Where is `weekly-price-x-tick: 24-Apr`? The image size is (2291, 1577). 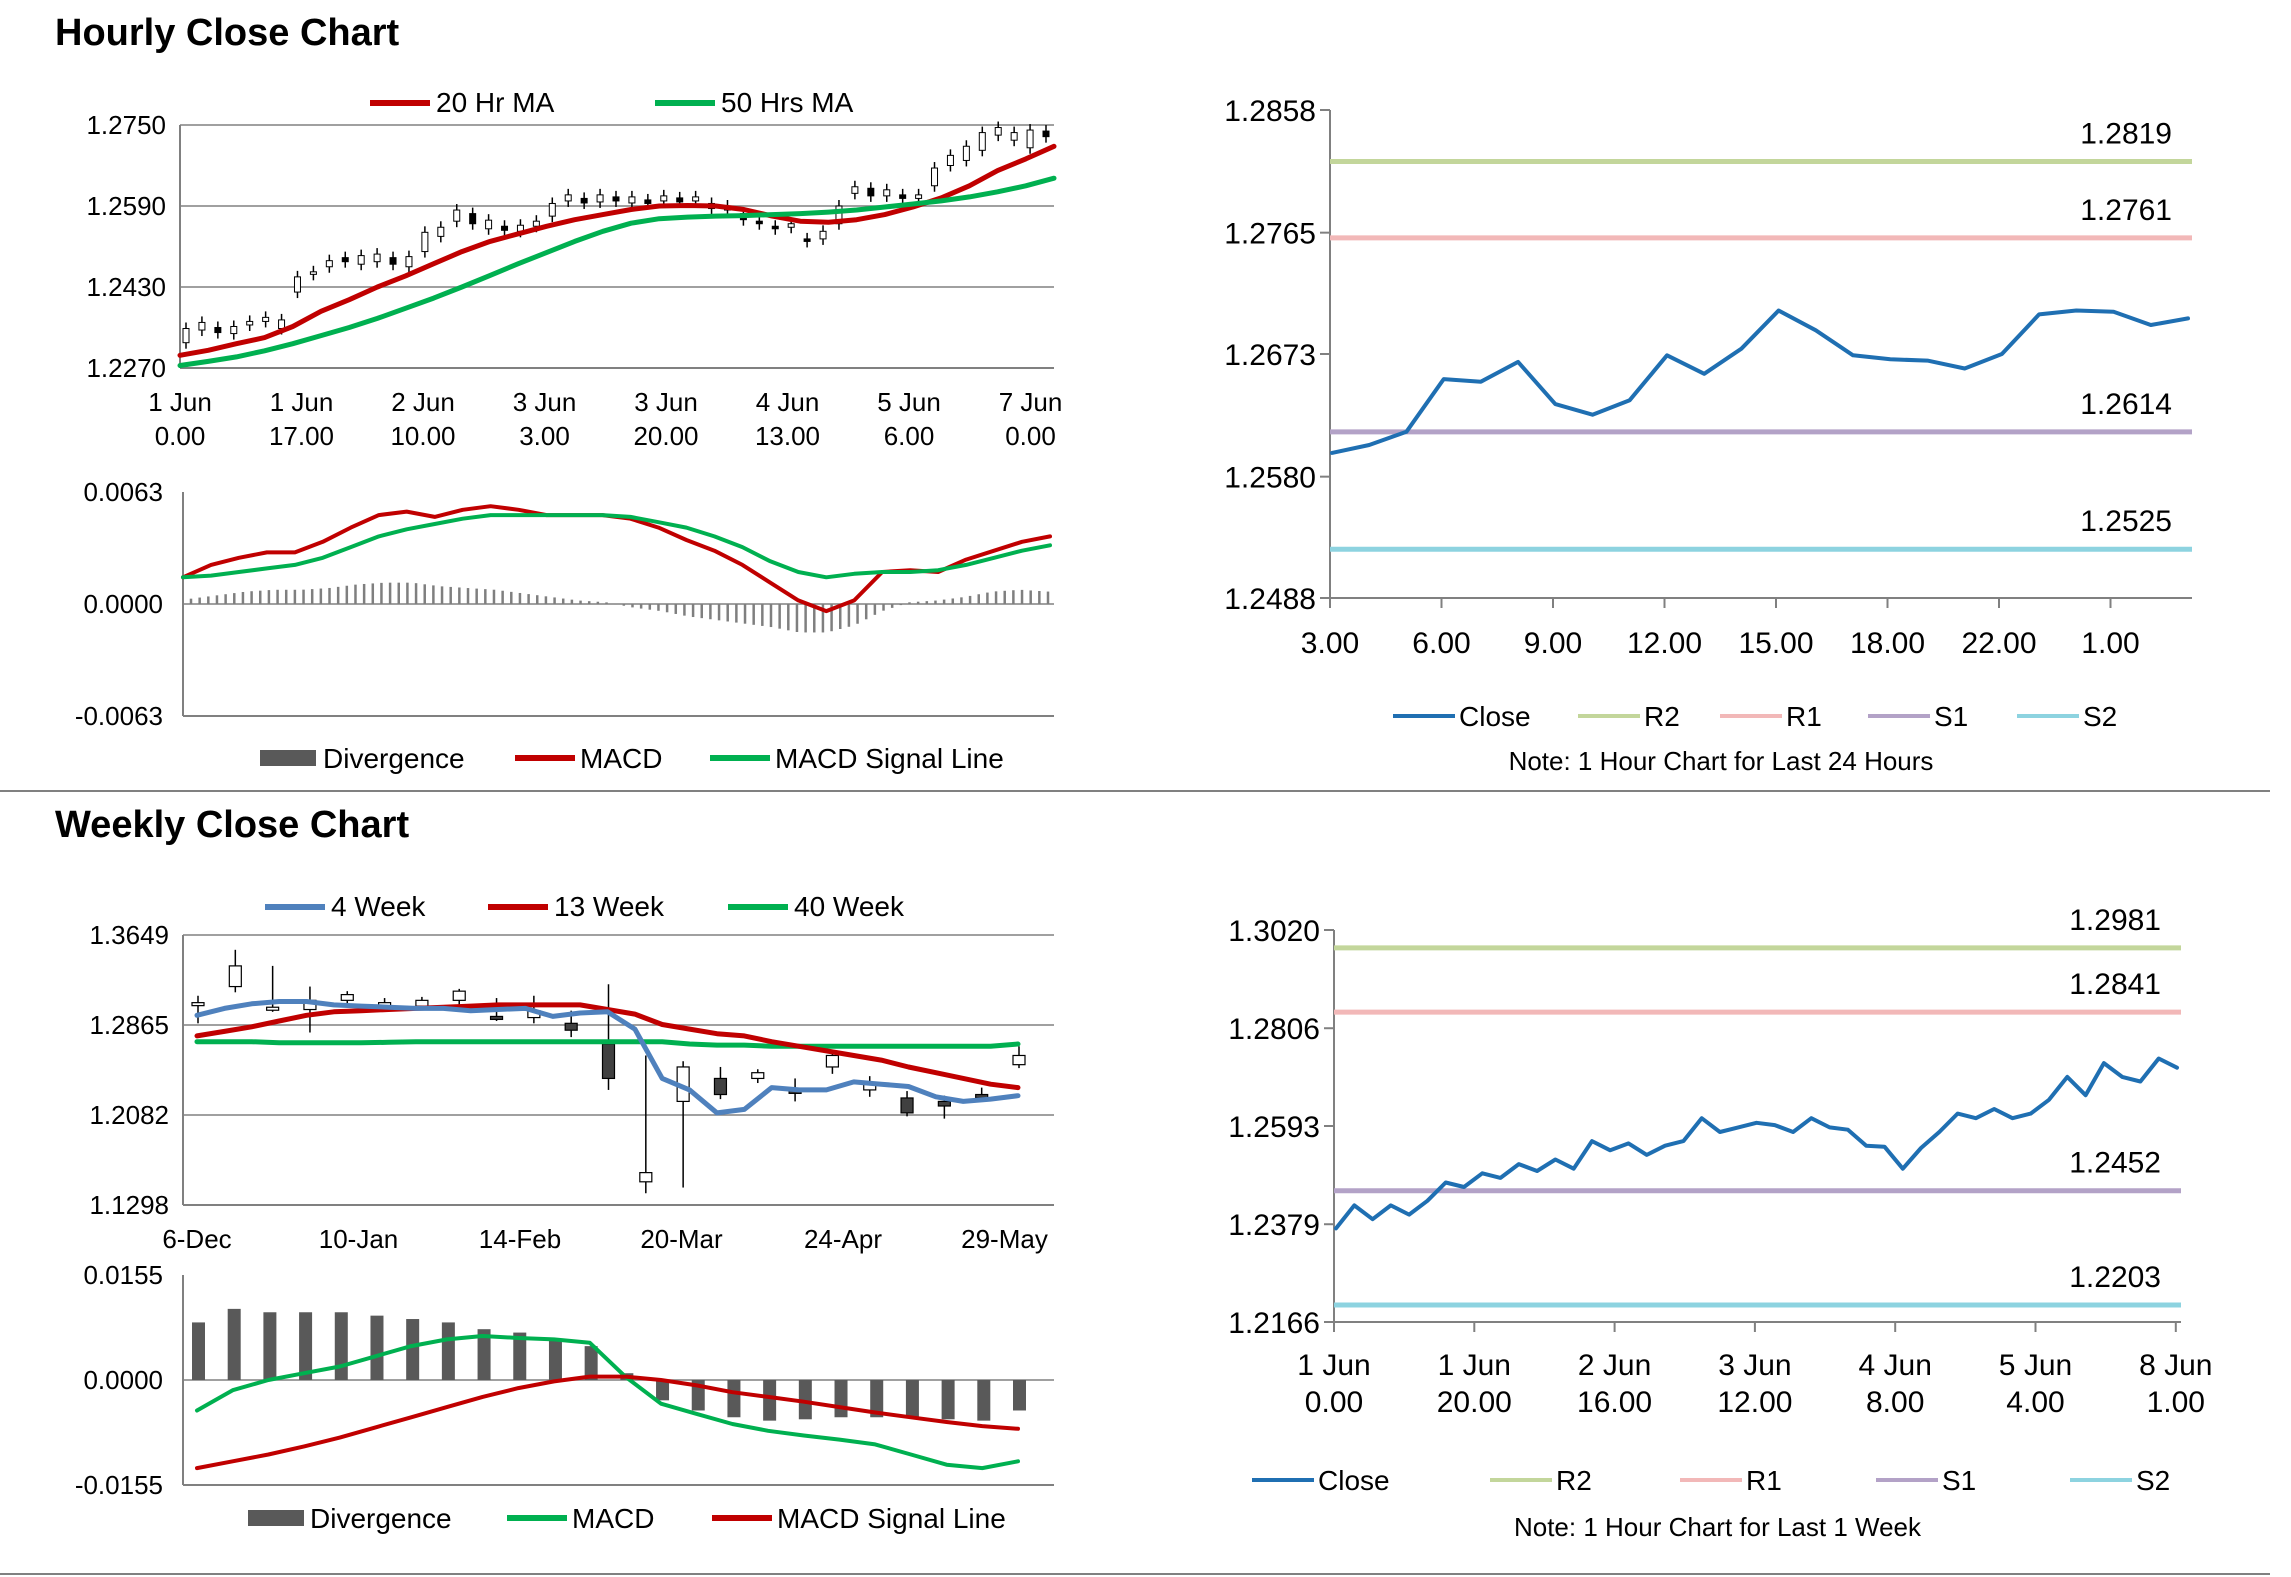
weekly-price-x-tick: 24-Apr is located at coordinates (843, 1239).